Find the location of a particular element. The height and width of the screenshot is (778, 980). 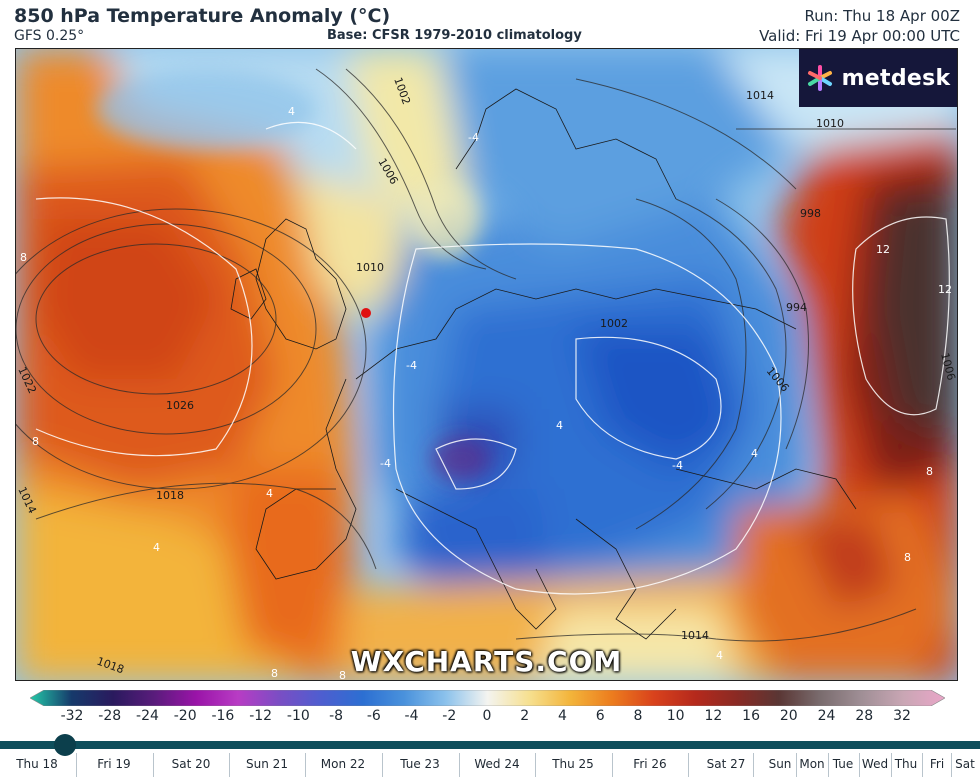

run-time-label: Run: Thu 18 Apr 00Z is located at coordinates (882, 16).